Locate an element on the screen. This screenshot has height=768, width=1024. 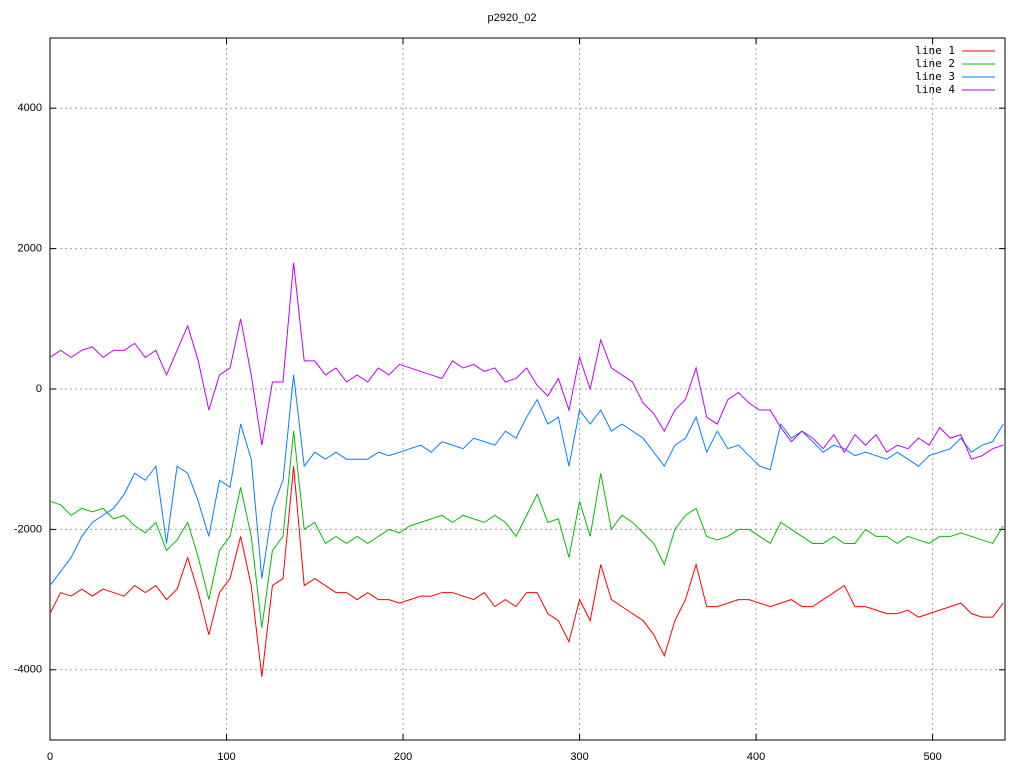
legend-label: line 1 is located at coordinates (935, 50).